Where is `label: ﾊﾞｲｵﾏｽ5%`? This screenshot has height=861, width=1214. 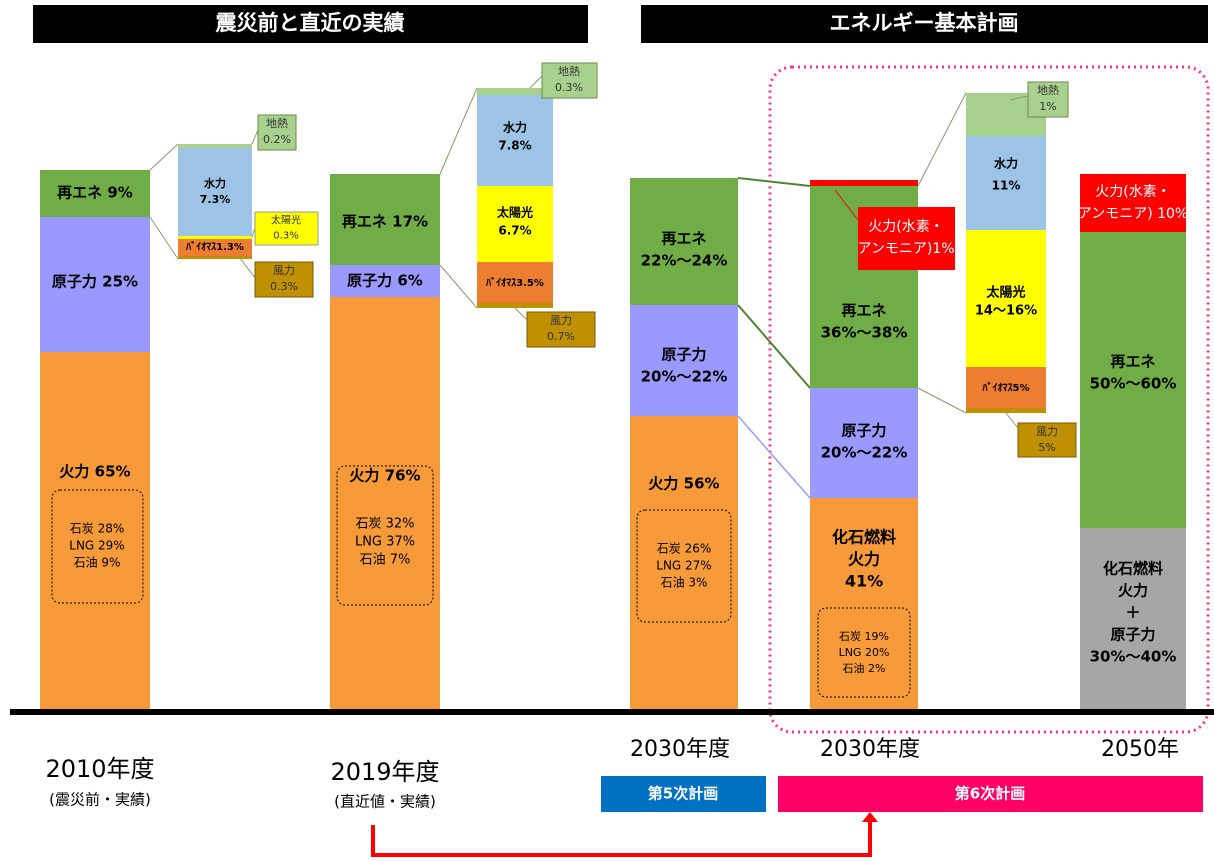 label: ﾊﾞｲｵﾏｽ5% is located at coordinates (1006, 387).